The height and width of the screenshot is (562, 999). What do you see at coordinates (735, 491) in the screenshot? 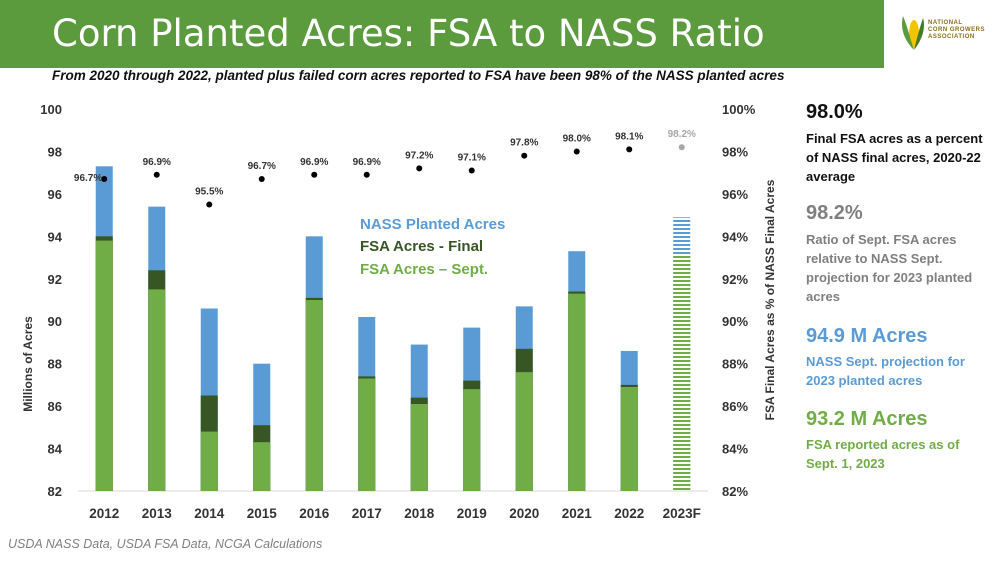
I see `y2-tick-label: 82%` at bounding box center [735, 491].